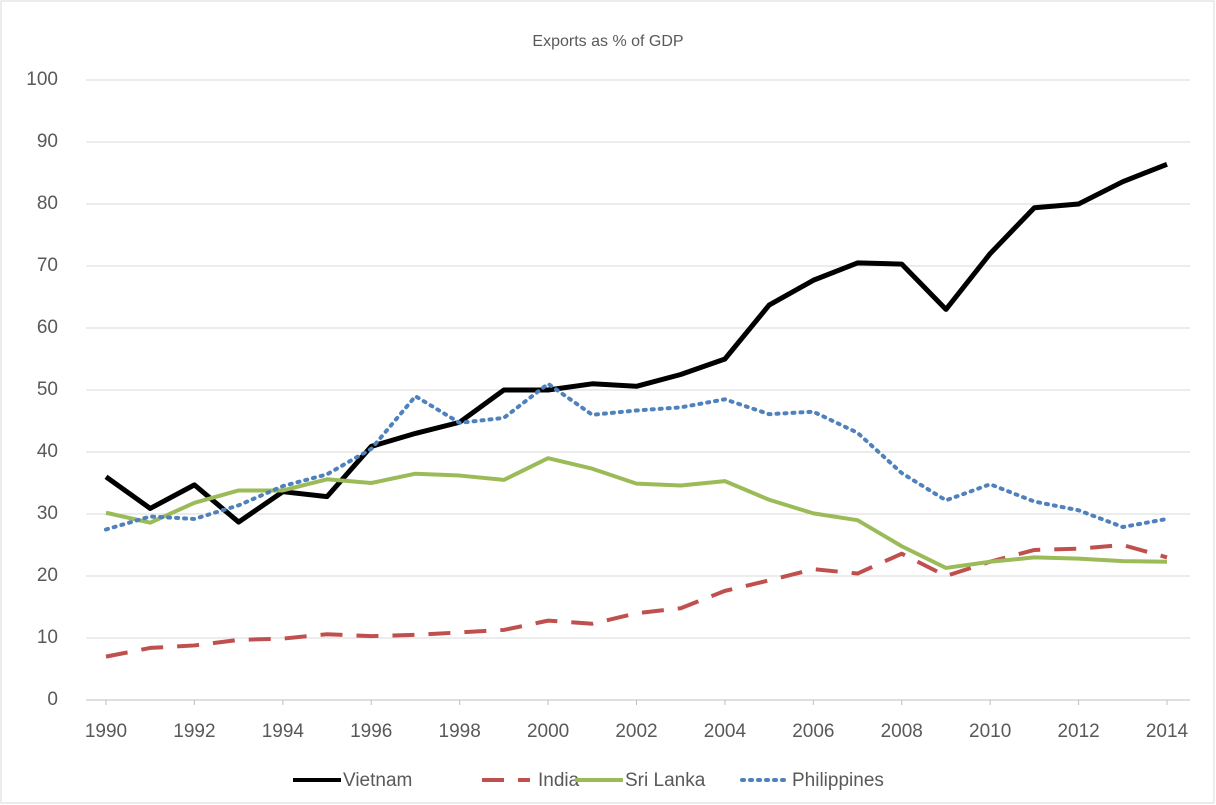  What do you see at coordinates (47, 203) in the screenshot?
I see `y-tick-label: 80` at bounding box center [47, 203].